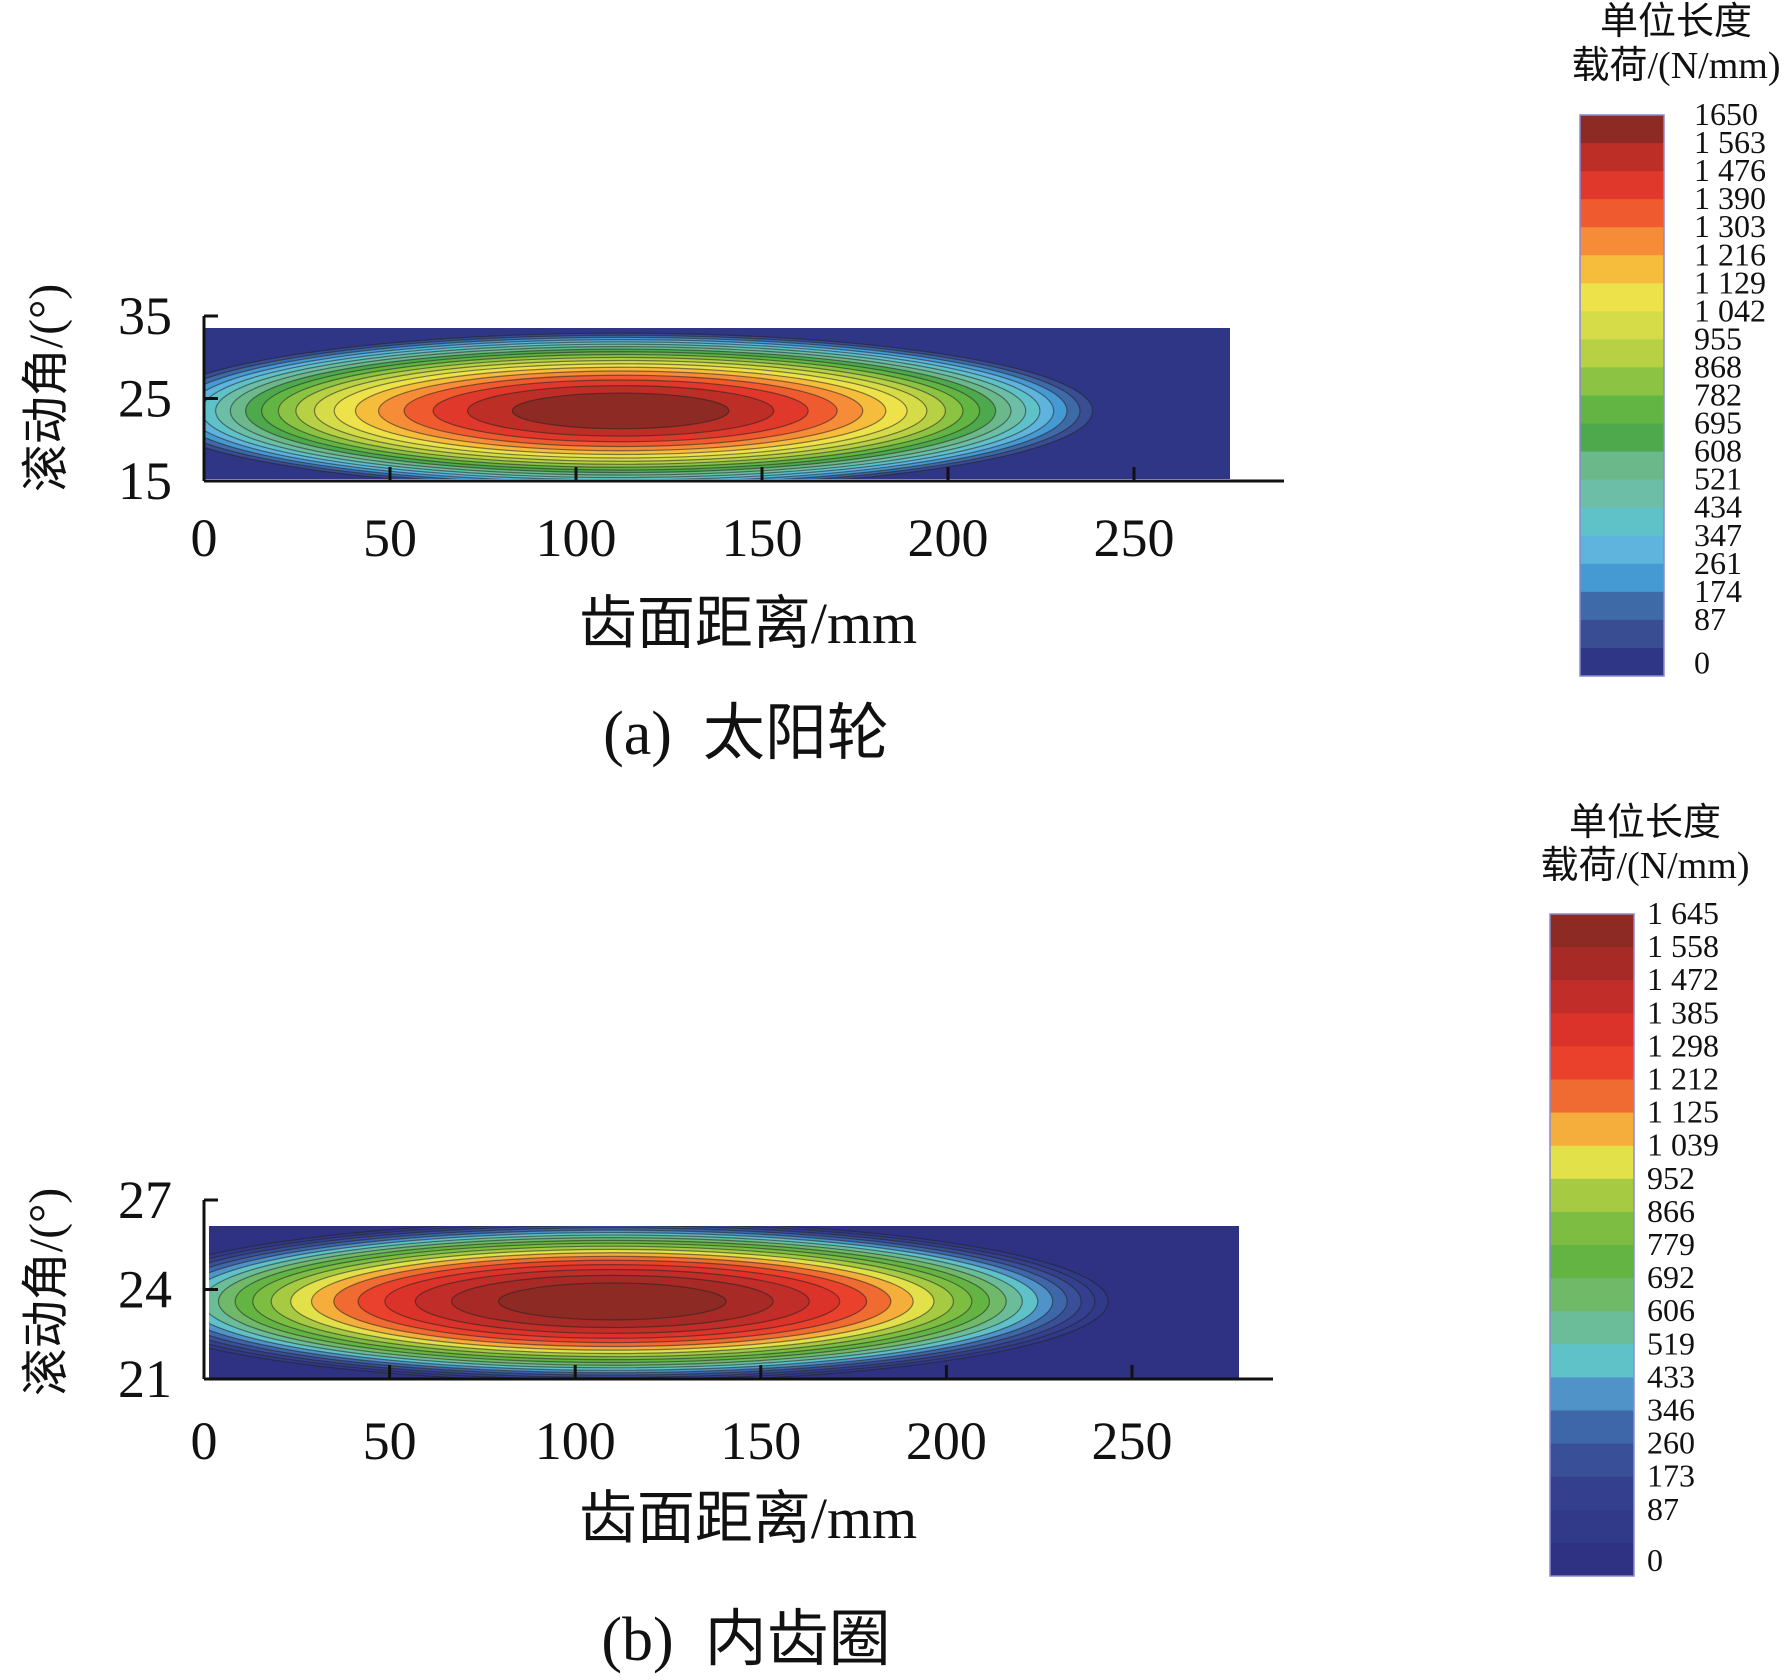  Describe the element at coordinates (1718, 563) in the screenshot. I see `colorbar-label-a-16: 261` at that location.